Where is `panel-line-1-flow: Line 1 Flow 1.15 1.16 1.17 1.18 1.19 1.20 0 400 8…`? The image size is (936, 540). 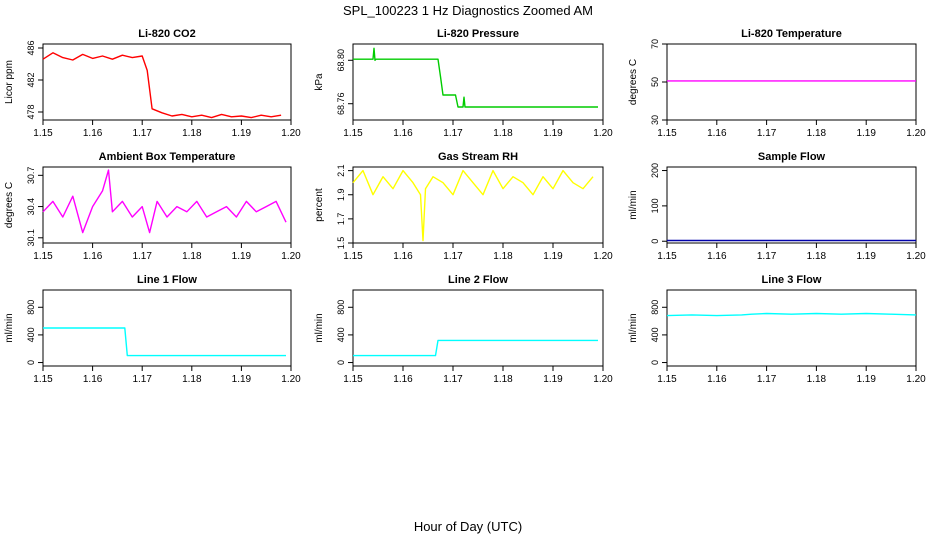
panel-line-1-flow: Line 1 Flow 1.15 1.16 1.17 1.18 1.19 1.20 0 400 8… is located at coordinates (152, 329).